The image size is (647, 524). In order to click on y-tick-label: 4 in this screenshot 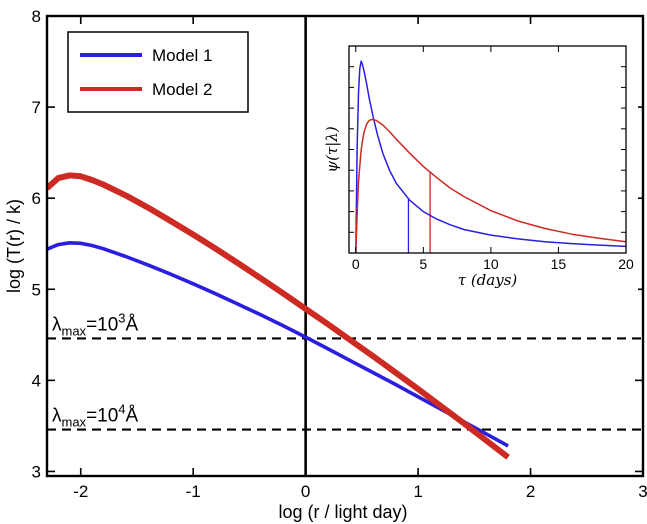, I will do `click(36, 380)`.